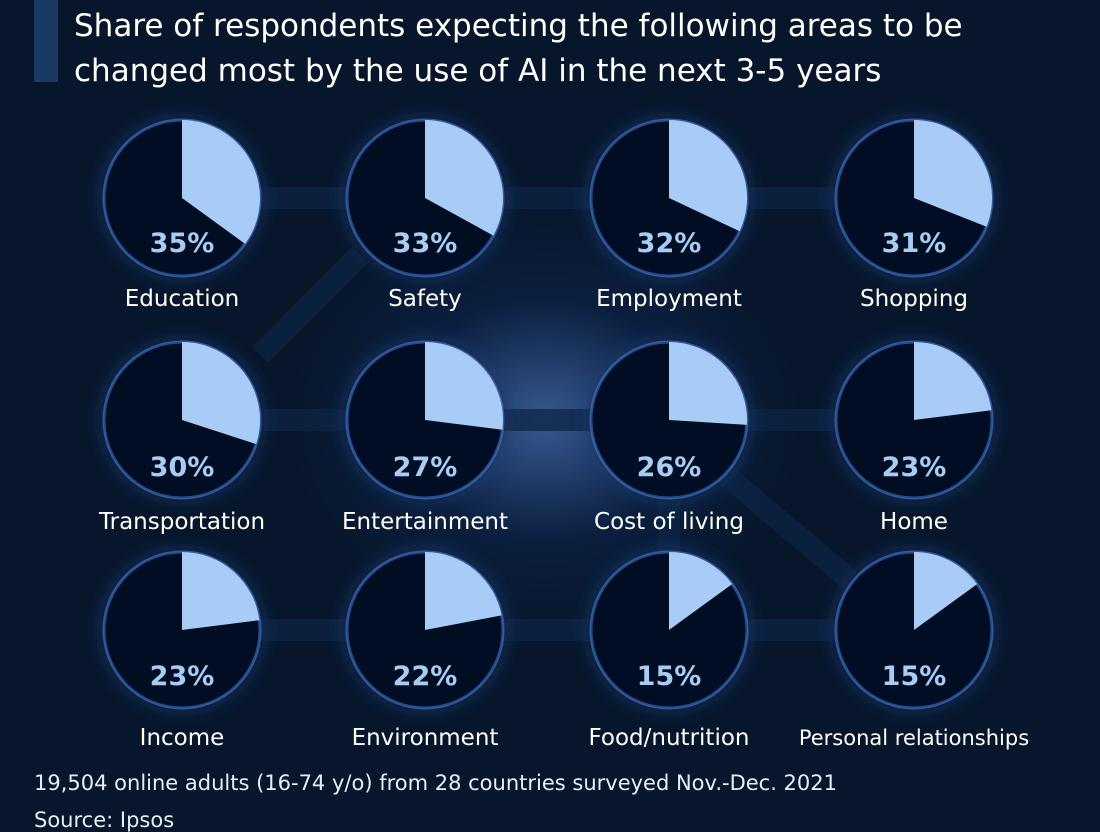 This screenshot has height=832, width=1100. I want to click on value-label: 22%, so click(425, 676).